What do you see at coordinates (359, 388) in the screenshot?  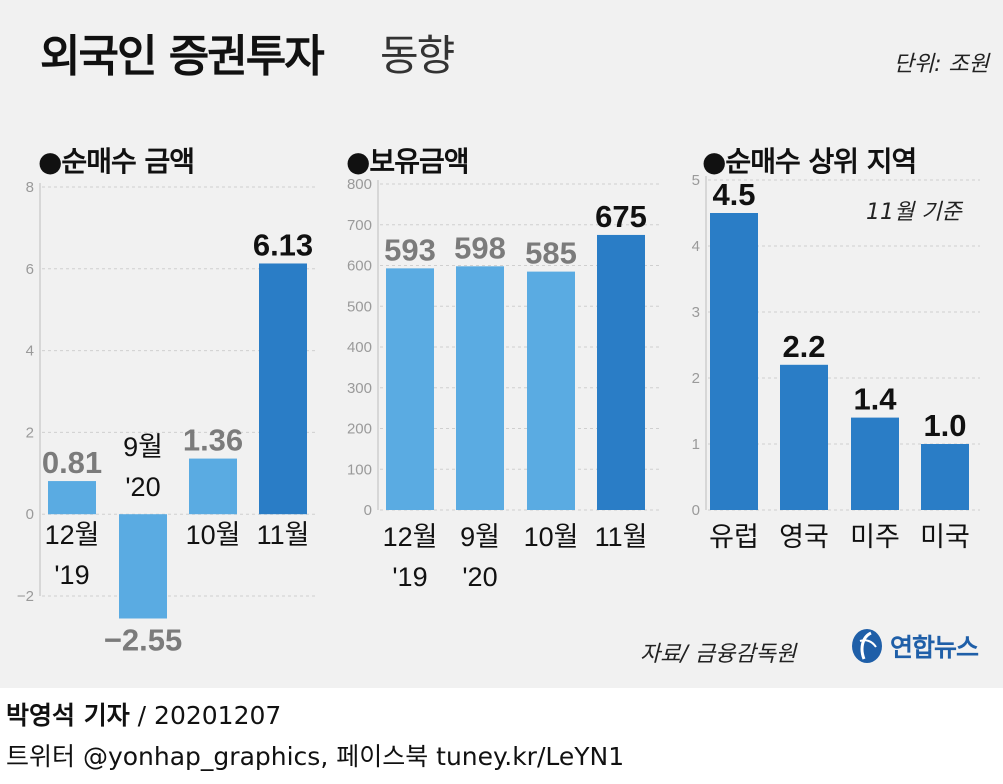 I see `holdings-tick-label: 300` at bounding box center [359, 388].